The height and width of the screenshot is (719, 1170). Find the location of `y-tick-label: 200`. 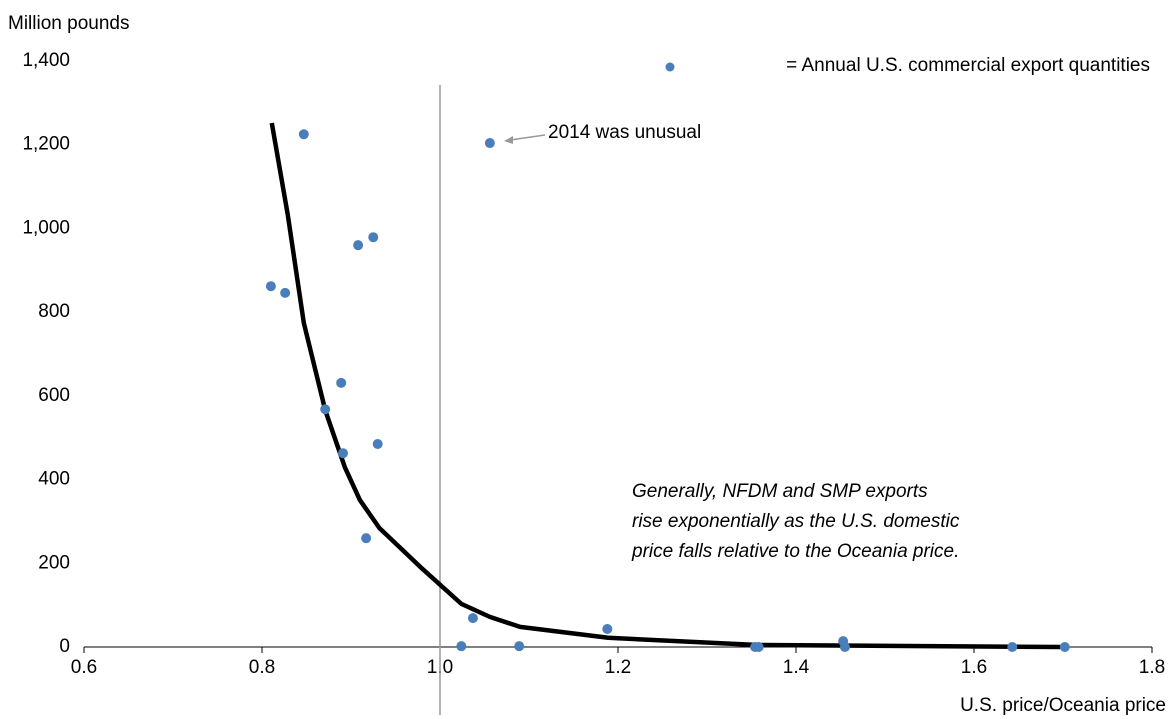

y-tick-label: 200 is located at coordinates (54, 562).